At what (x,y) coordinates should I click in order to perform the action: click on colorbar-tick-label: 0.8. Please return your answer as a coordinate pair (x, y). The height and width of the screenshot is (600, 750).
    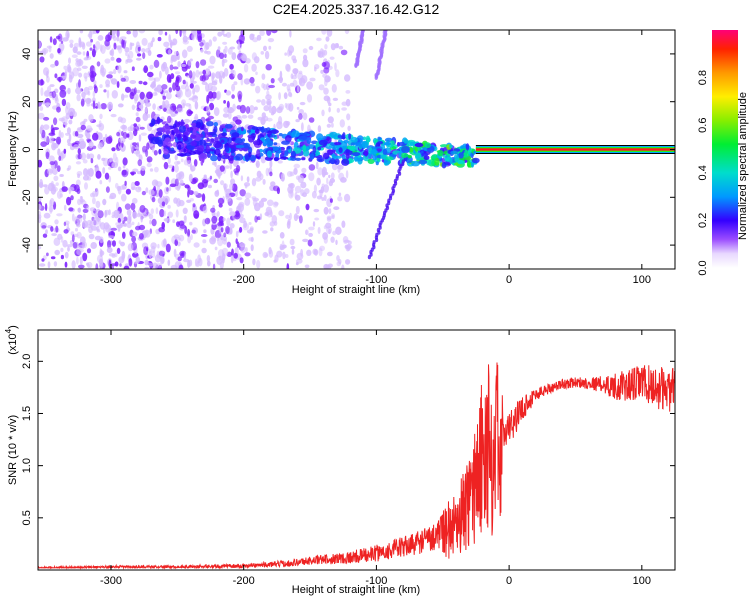
    Looking at the image, I should click on (703, 77).